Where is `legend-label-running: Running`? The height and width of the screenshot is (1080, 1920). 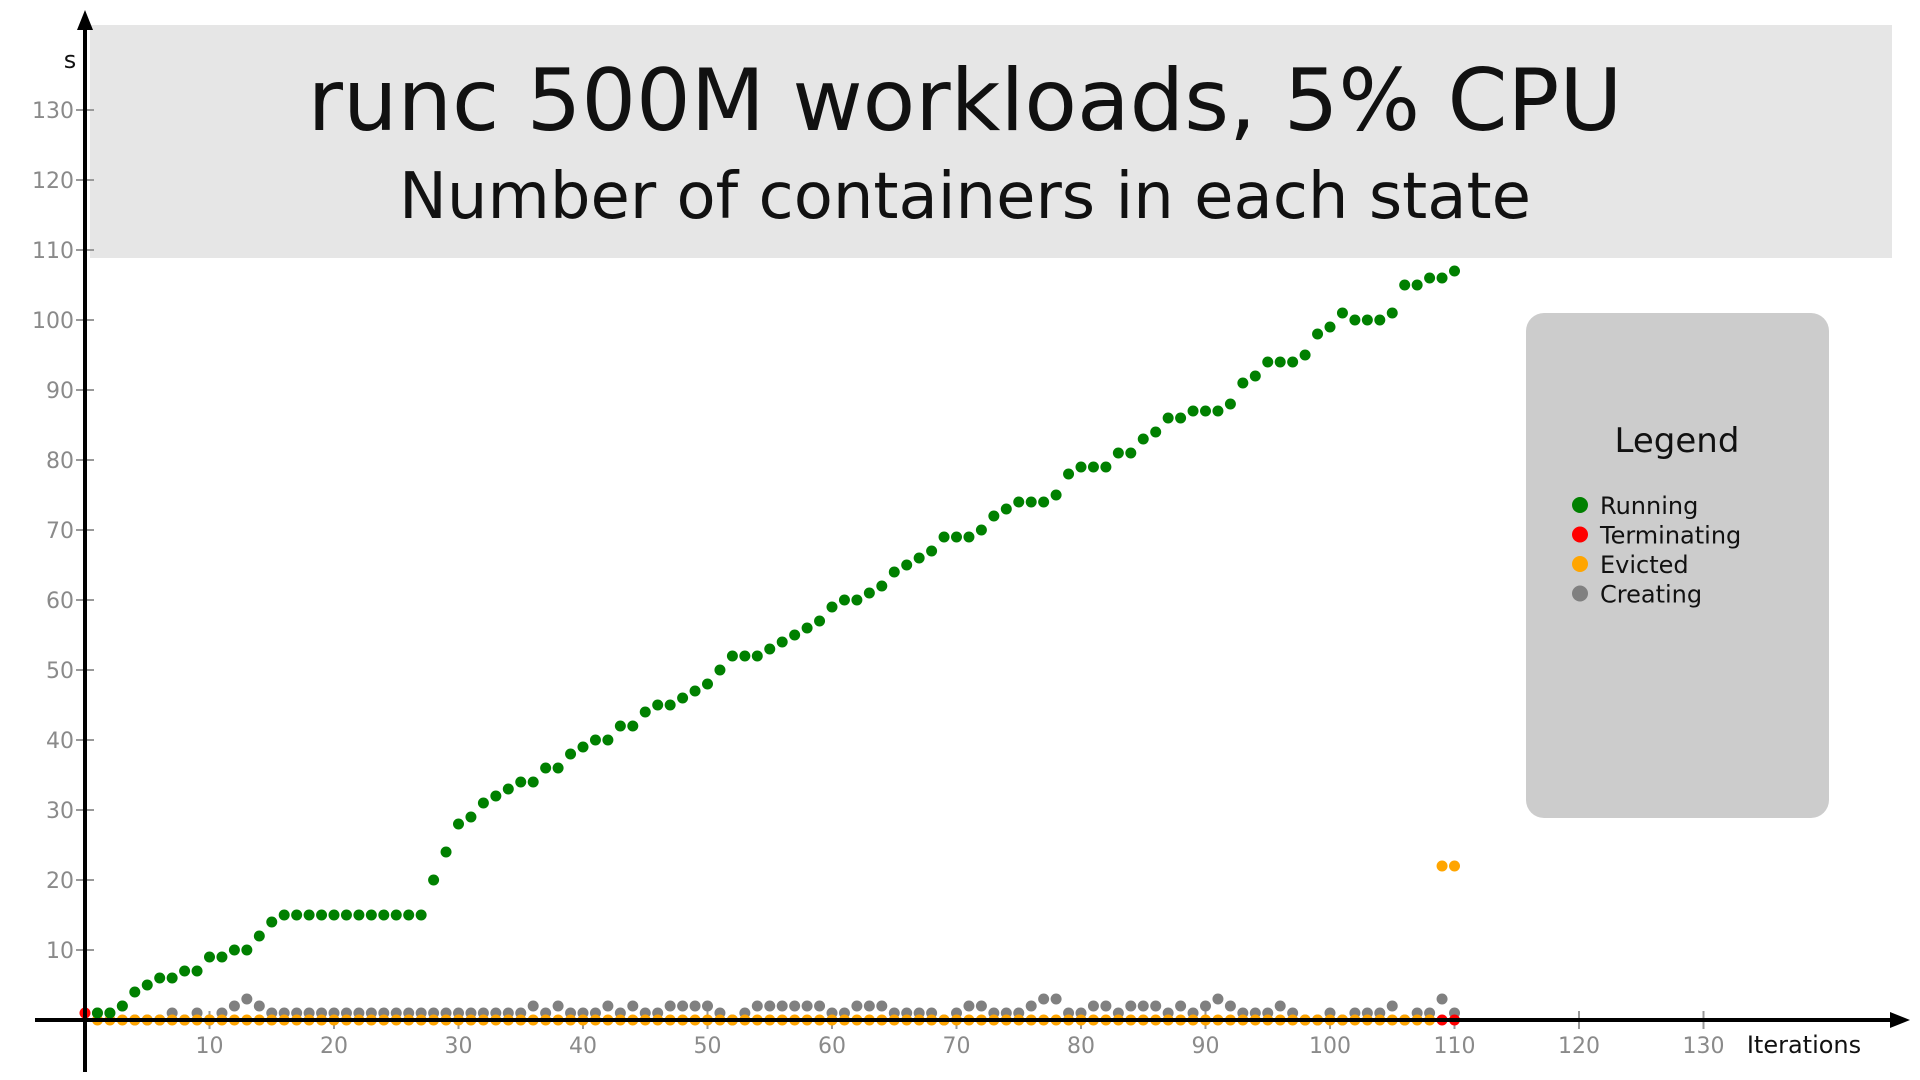
legend-label-running: Running is located at coordinates (1649, 506).